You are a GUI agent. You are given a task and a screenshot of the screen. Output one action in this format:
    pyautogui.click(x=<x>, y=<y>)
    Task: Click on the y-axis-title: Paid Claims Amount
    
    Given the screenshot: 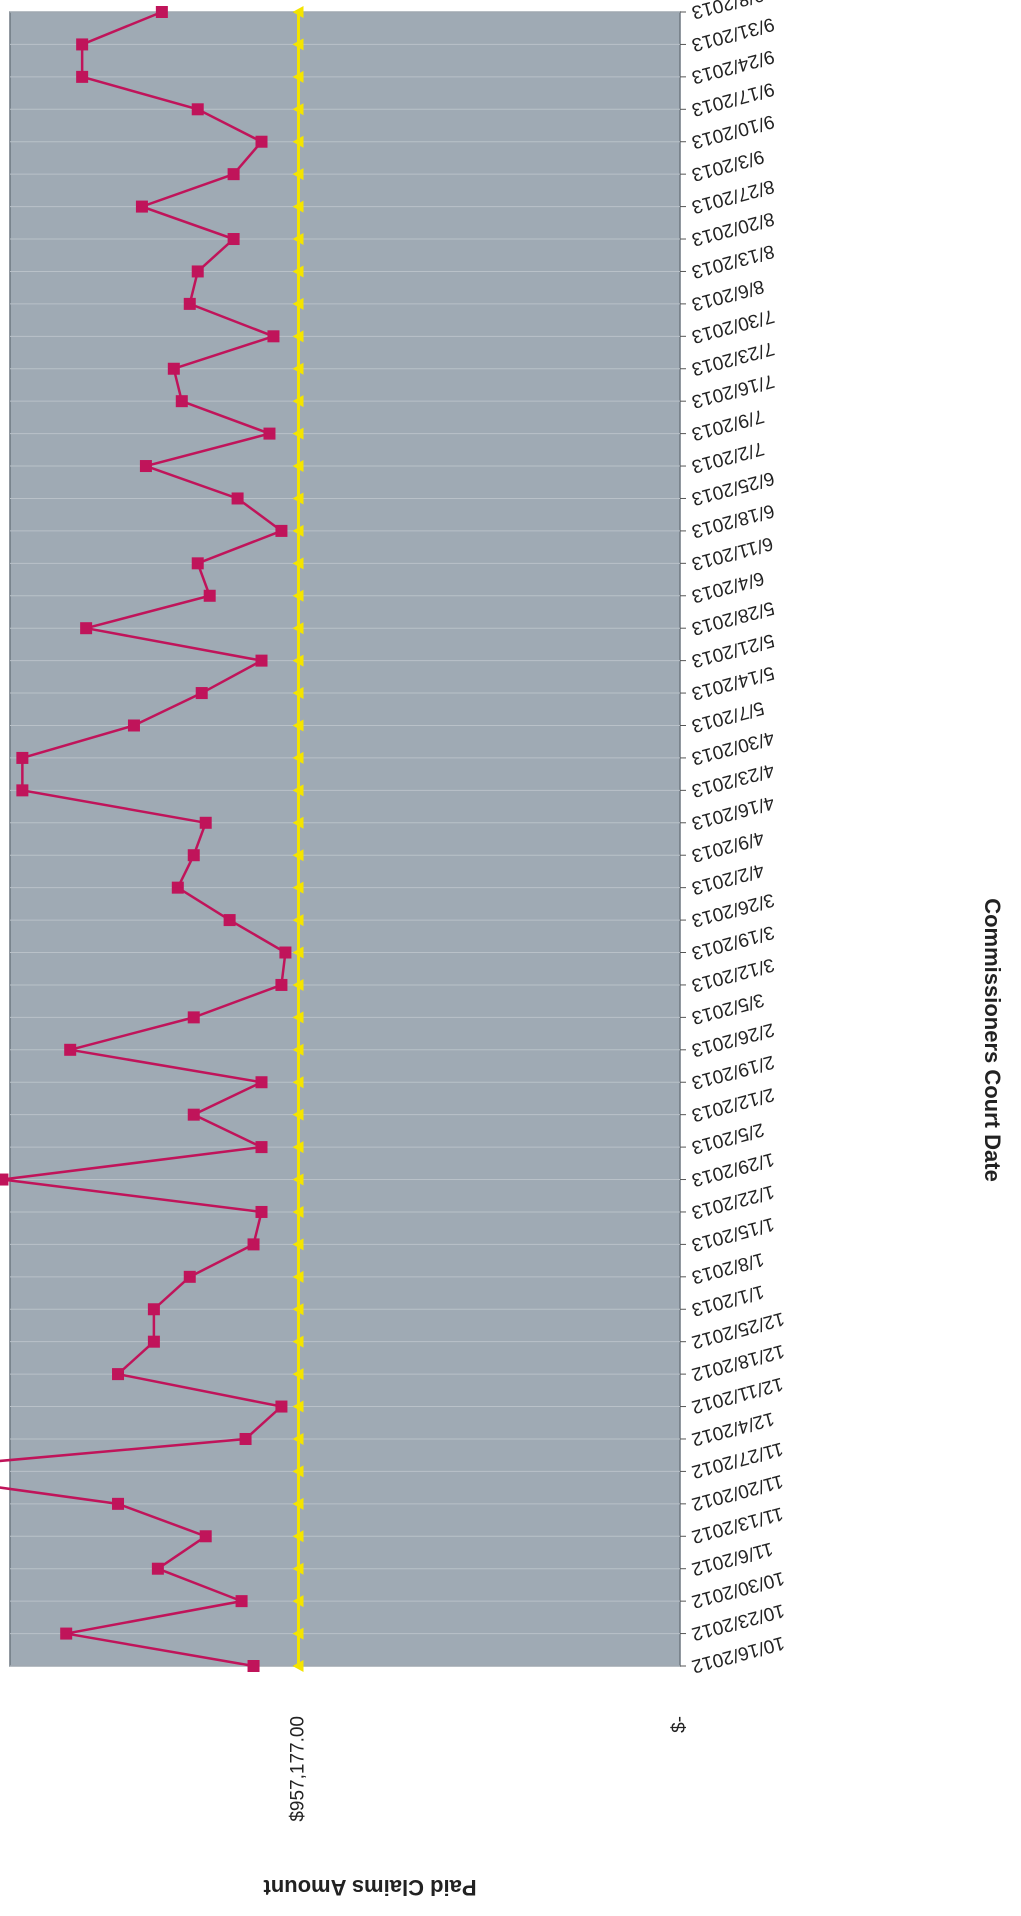 What is the action you would take?
    pyautogui.click(x=370, y=1887)
    